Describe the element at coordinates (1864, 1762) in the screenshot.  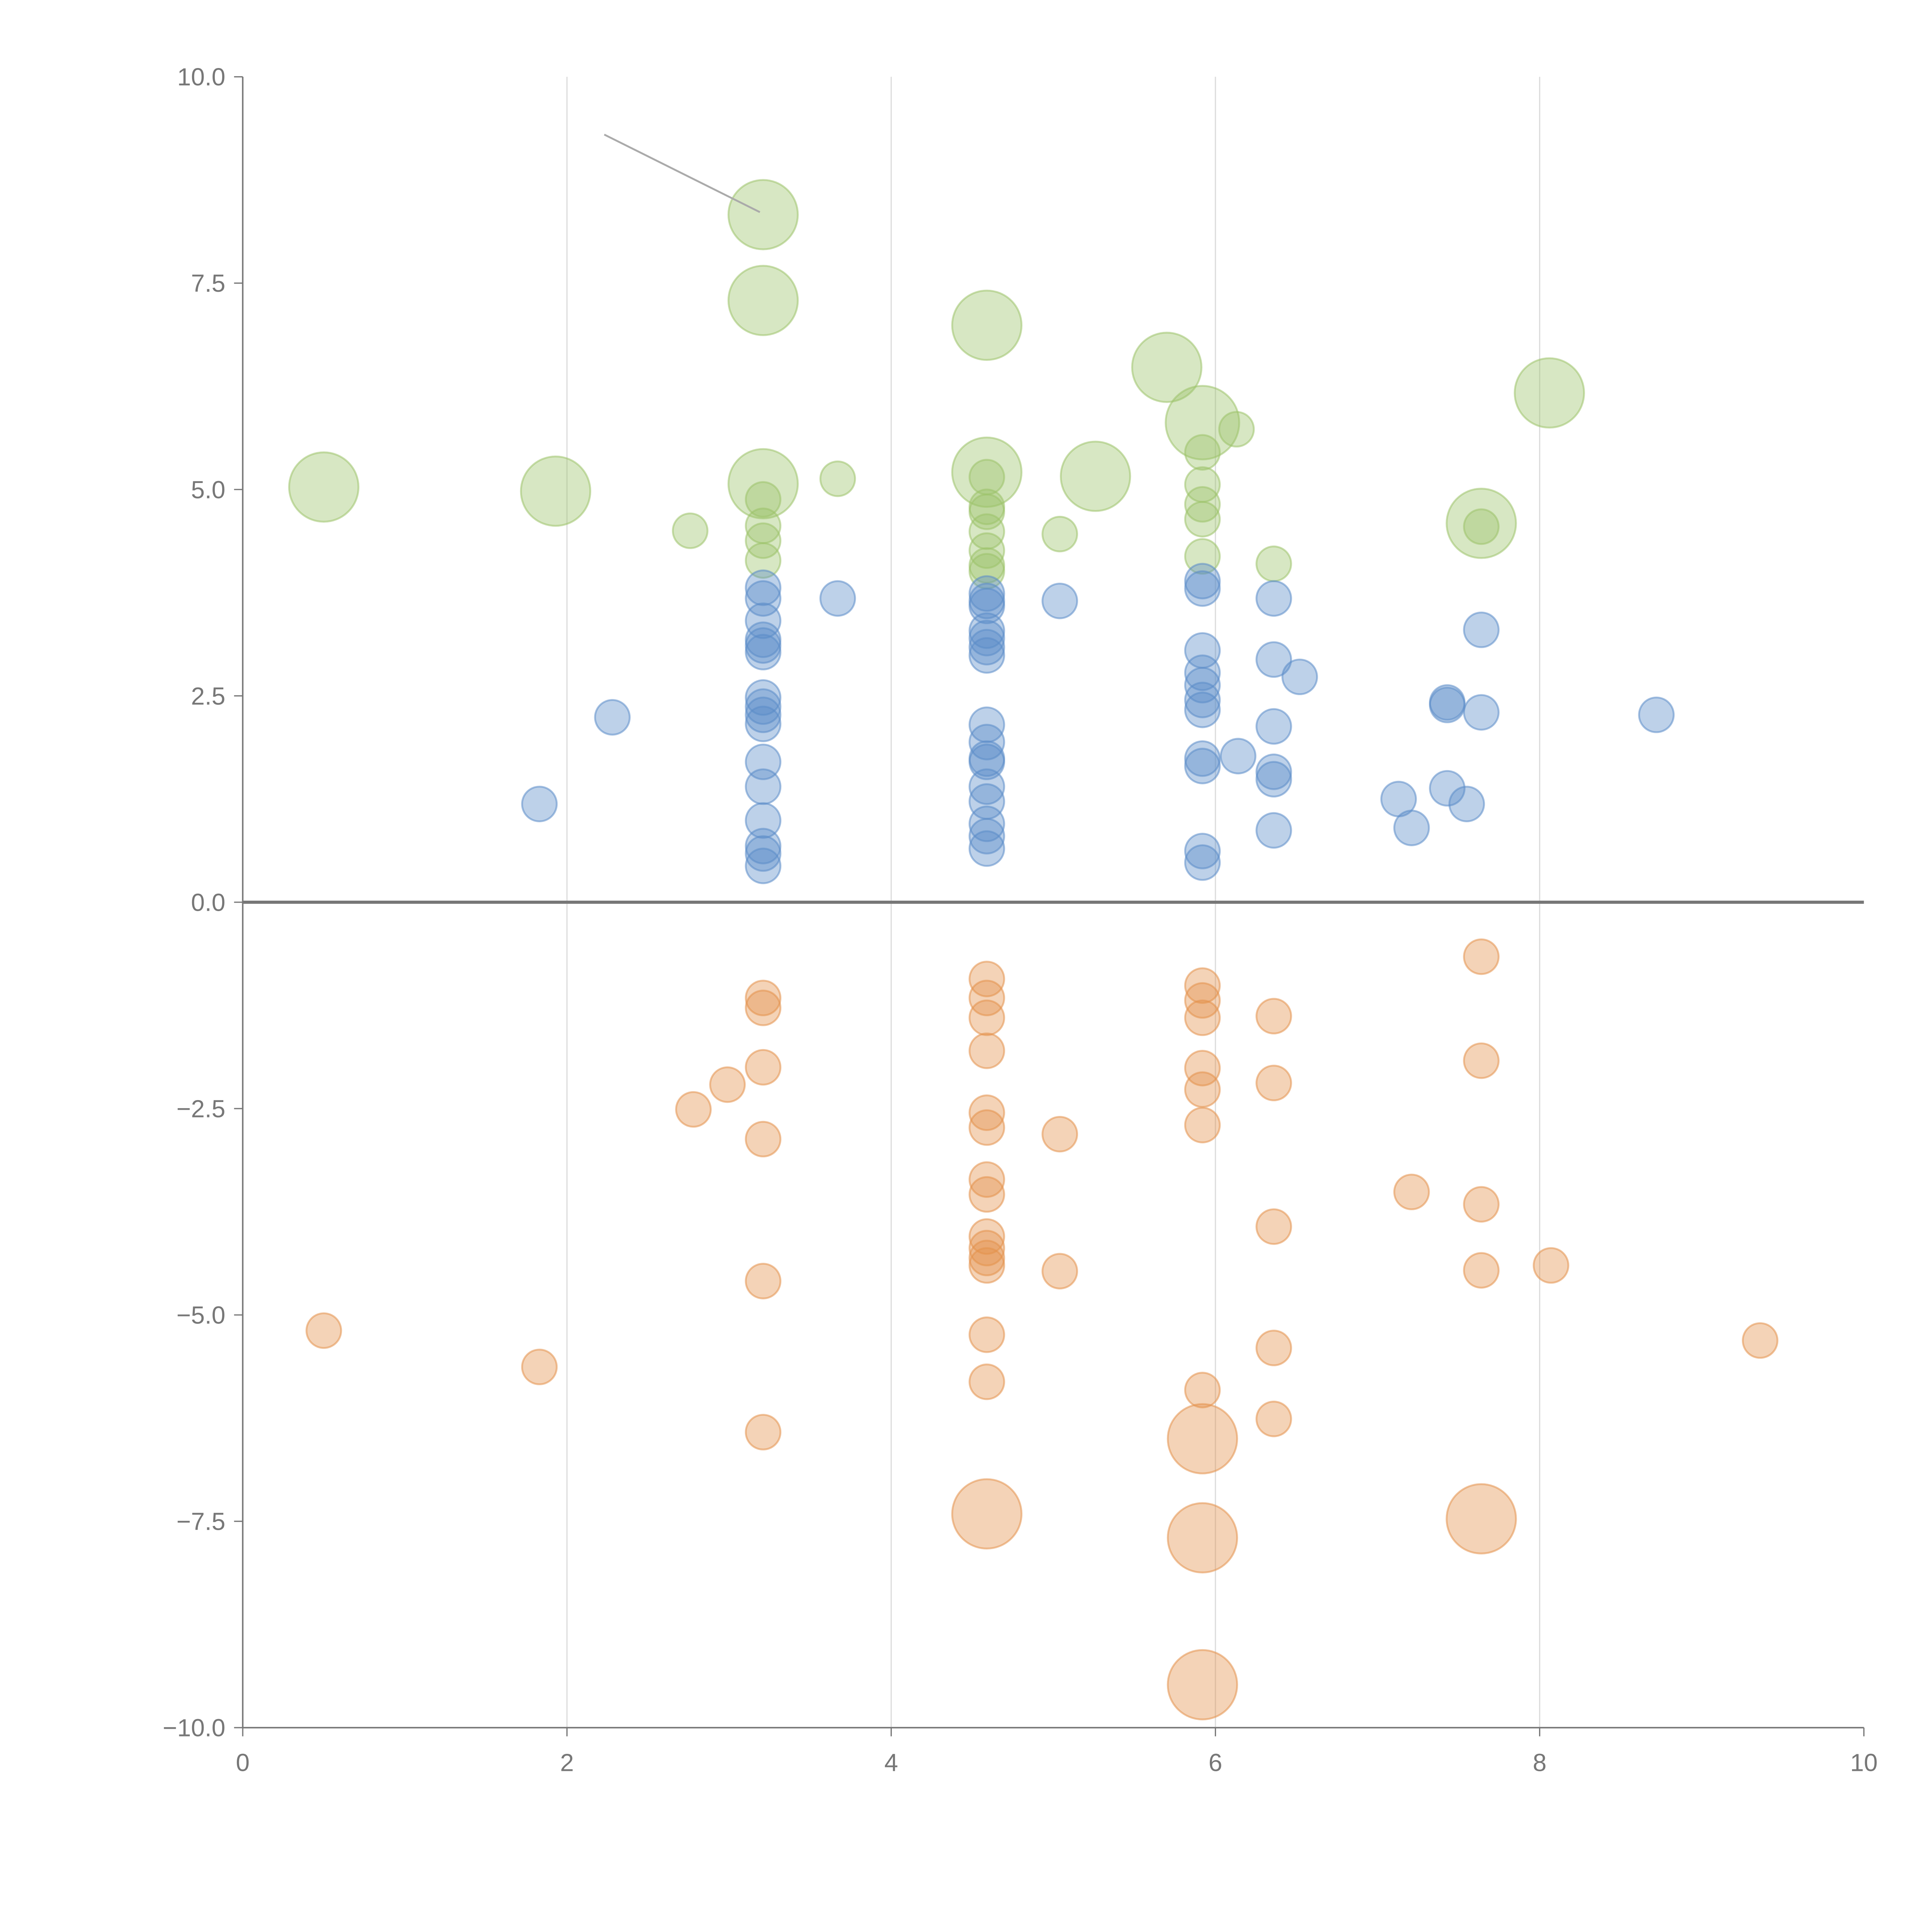
I see `x-tick-label: 10` at that location.